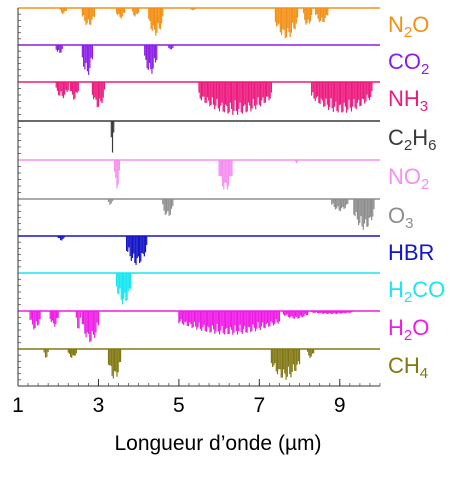 The image size is (473, 480). I want to click on label-c2h6: C2H6, so click(412, 139).